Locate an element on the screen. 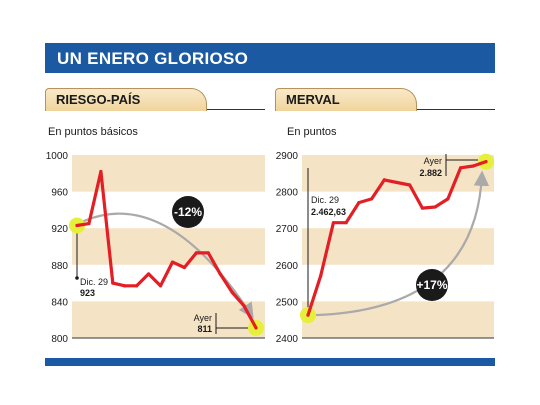  riesgo-start-label: Dic. 29 is located at coordinates (94, 282).